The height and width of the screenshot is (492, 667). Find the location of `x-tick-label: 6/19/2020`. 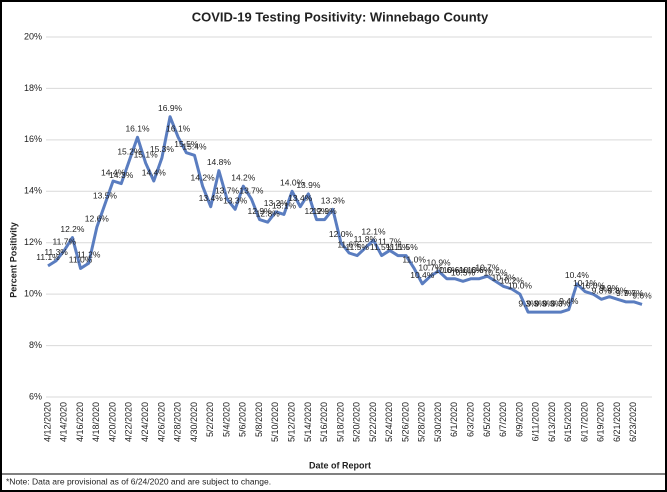

x-tick-label: 6/19/2020 is located at coordinates (601, 422).